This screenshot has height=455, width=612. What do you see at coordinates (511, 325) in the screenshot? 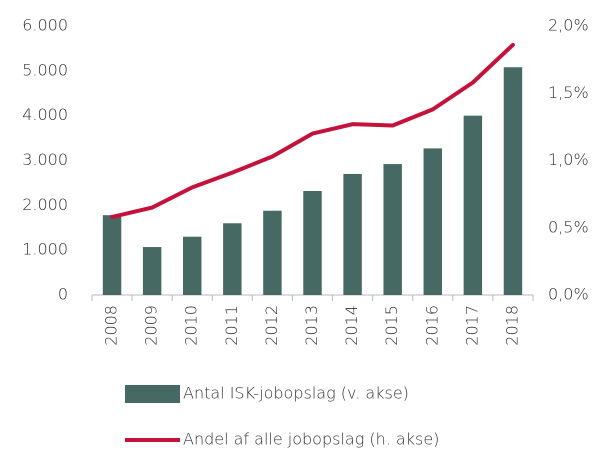
I see `x-tick-label: 2018` at bounding box center [511, 325].